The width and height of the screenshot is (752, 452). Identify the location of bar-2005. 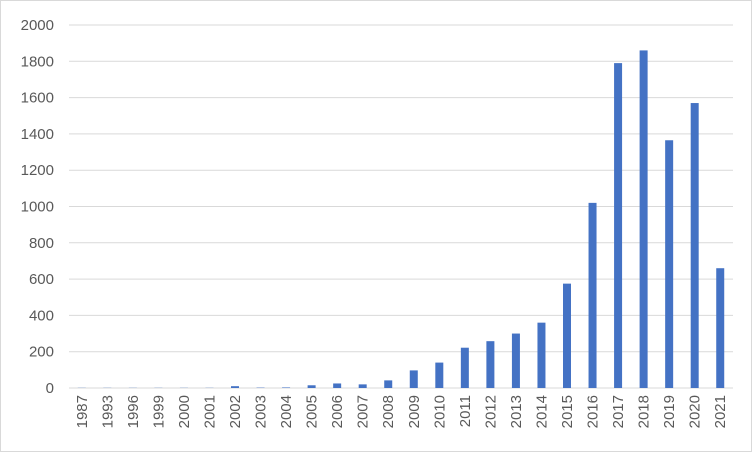
(311, 386).